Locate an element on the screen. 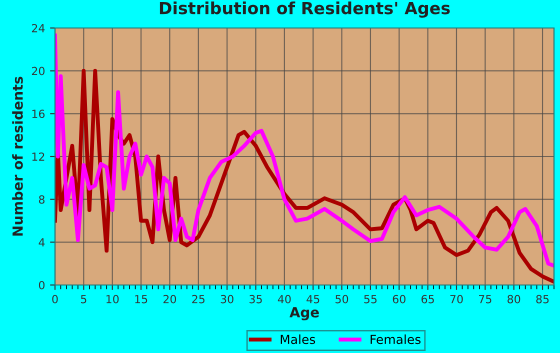 The height and width of the screenshot is (353, 560). x-tick-label: 40 is located at coordinates (284, 299).